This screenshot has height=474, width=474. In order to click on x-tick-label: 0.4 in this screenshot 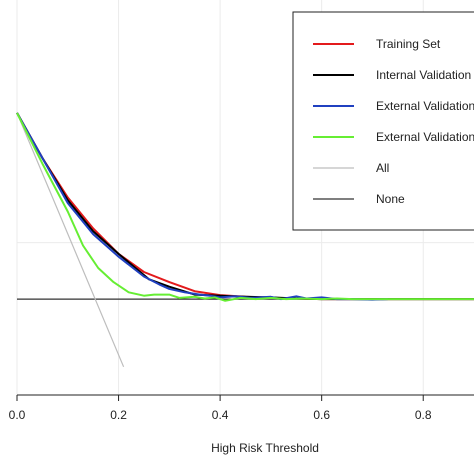, I will do `click(220, 415)`.